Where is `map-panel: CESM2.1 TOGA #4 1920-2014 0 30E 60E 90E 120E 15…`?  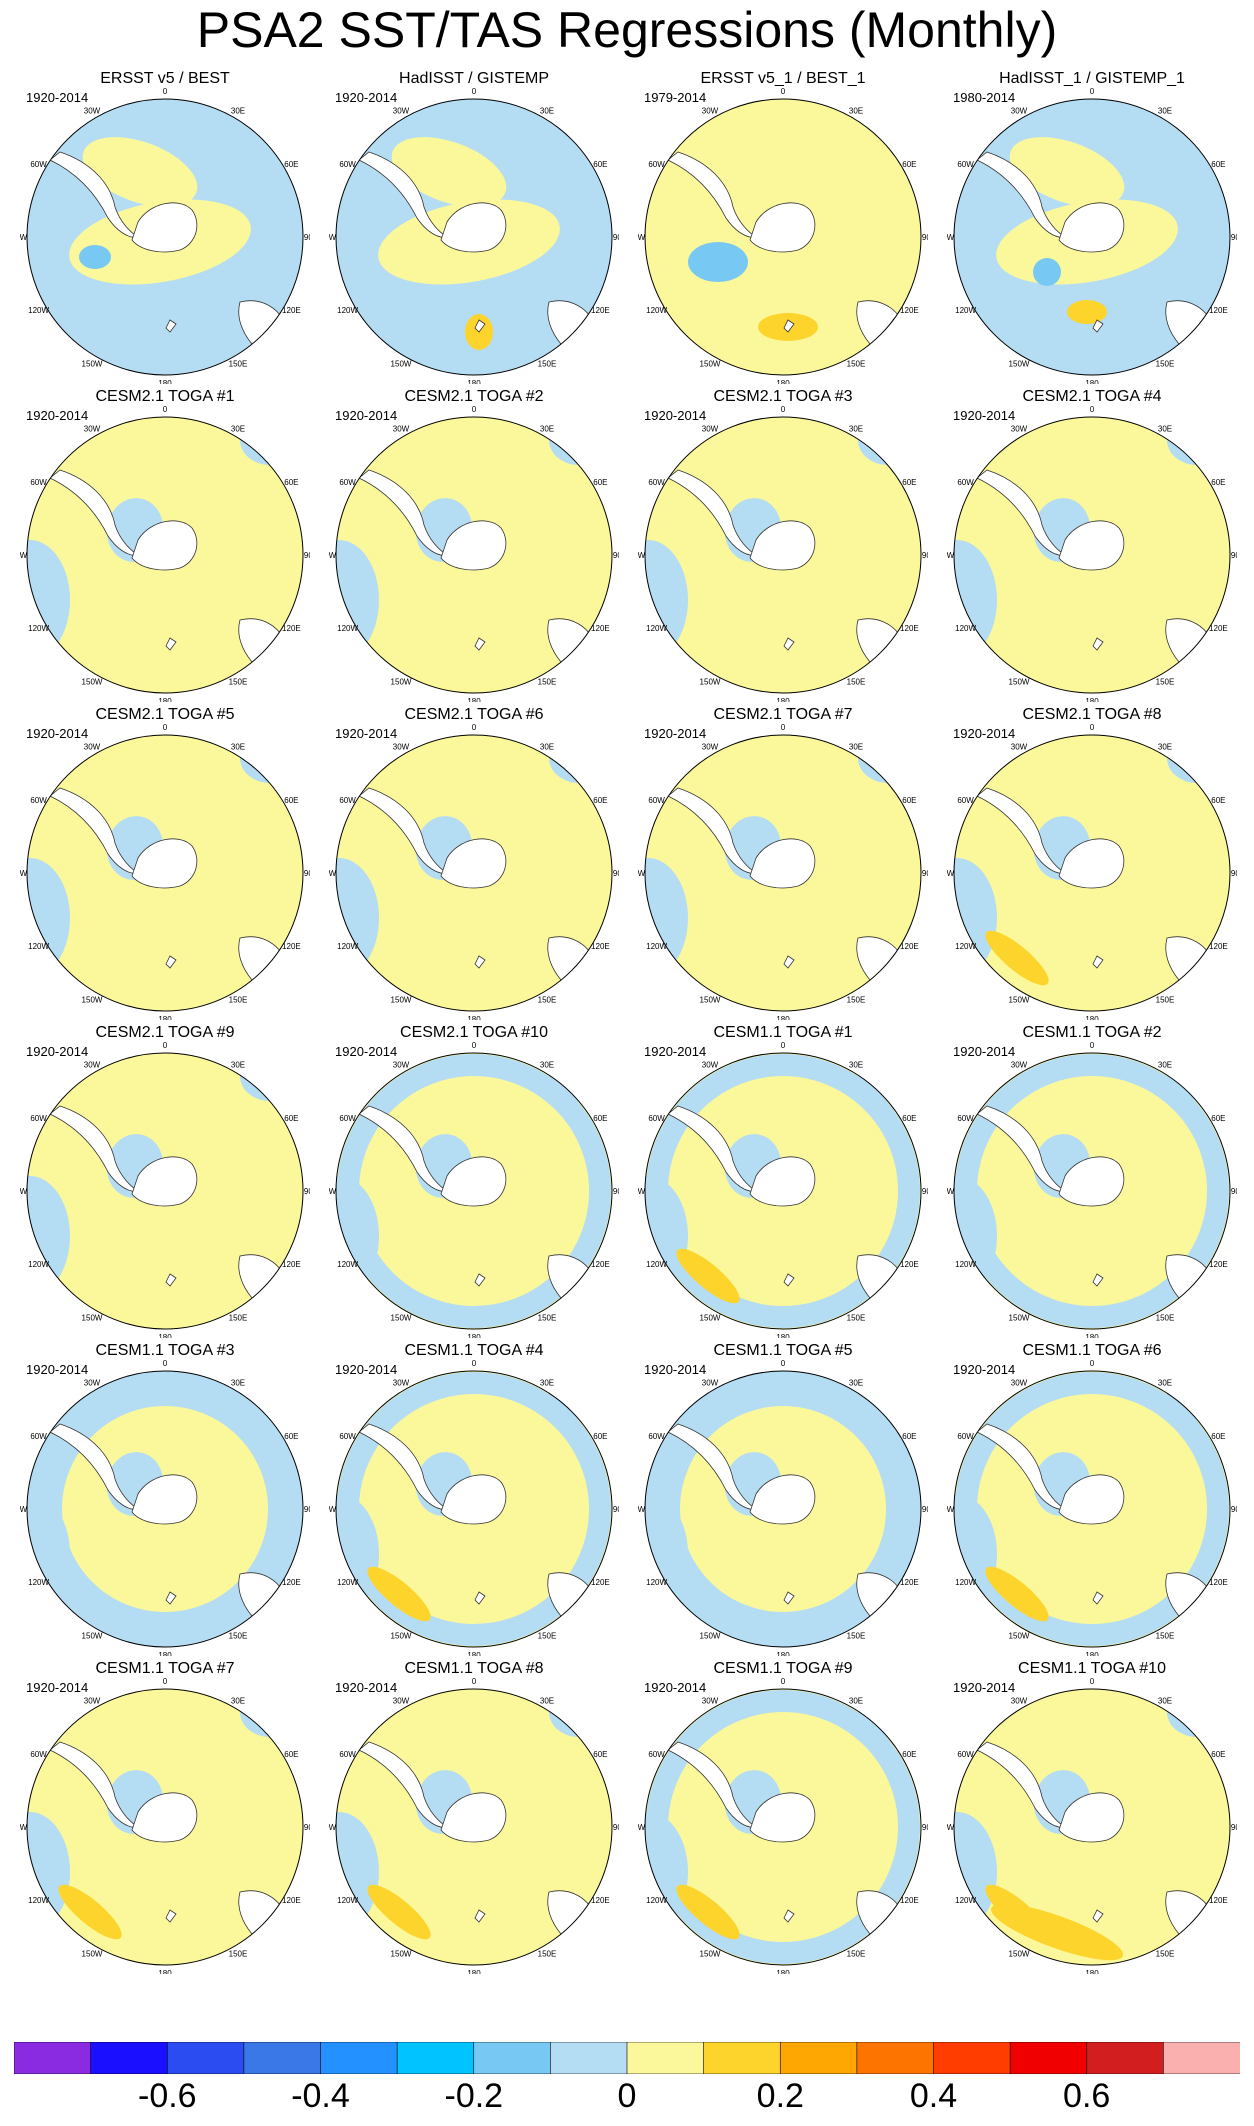 map-panel: CESM2.1 TOGA #4 1920-2014 0 30E 60E 90E 120E 15… is located at coordinates (1092, 547).